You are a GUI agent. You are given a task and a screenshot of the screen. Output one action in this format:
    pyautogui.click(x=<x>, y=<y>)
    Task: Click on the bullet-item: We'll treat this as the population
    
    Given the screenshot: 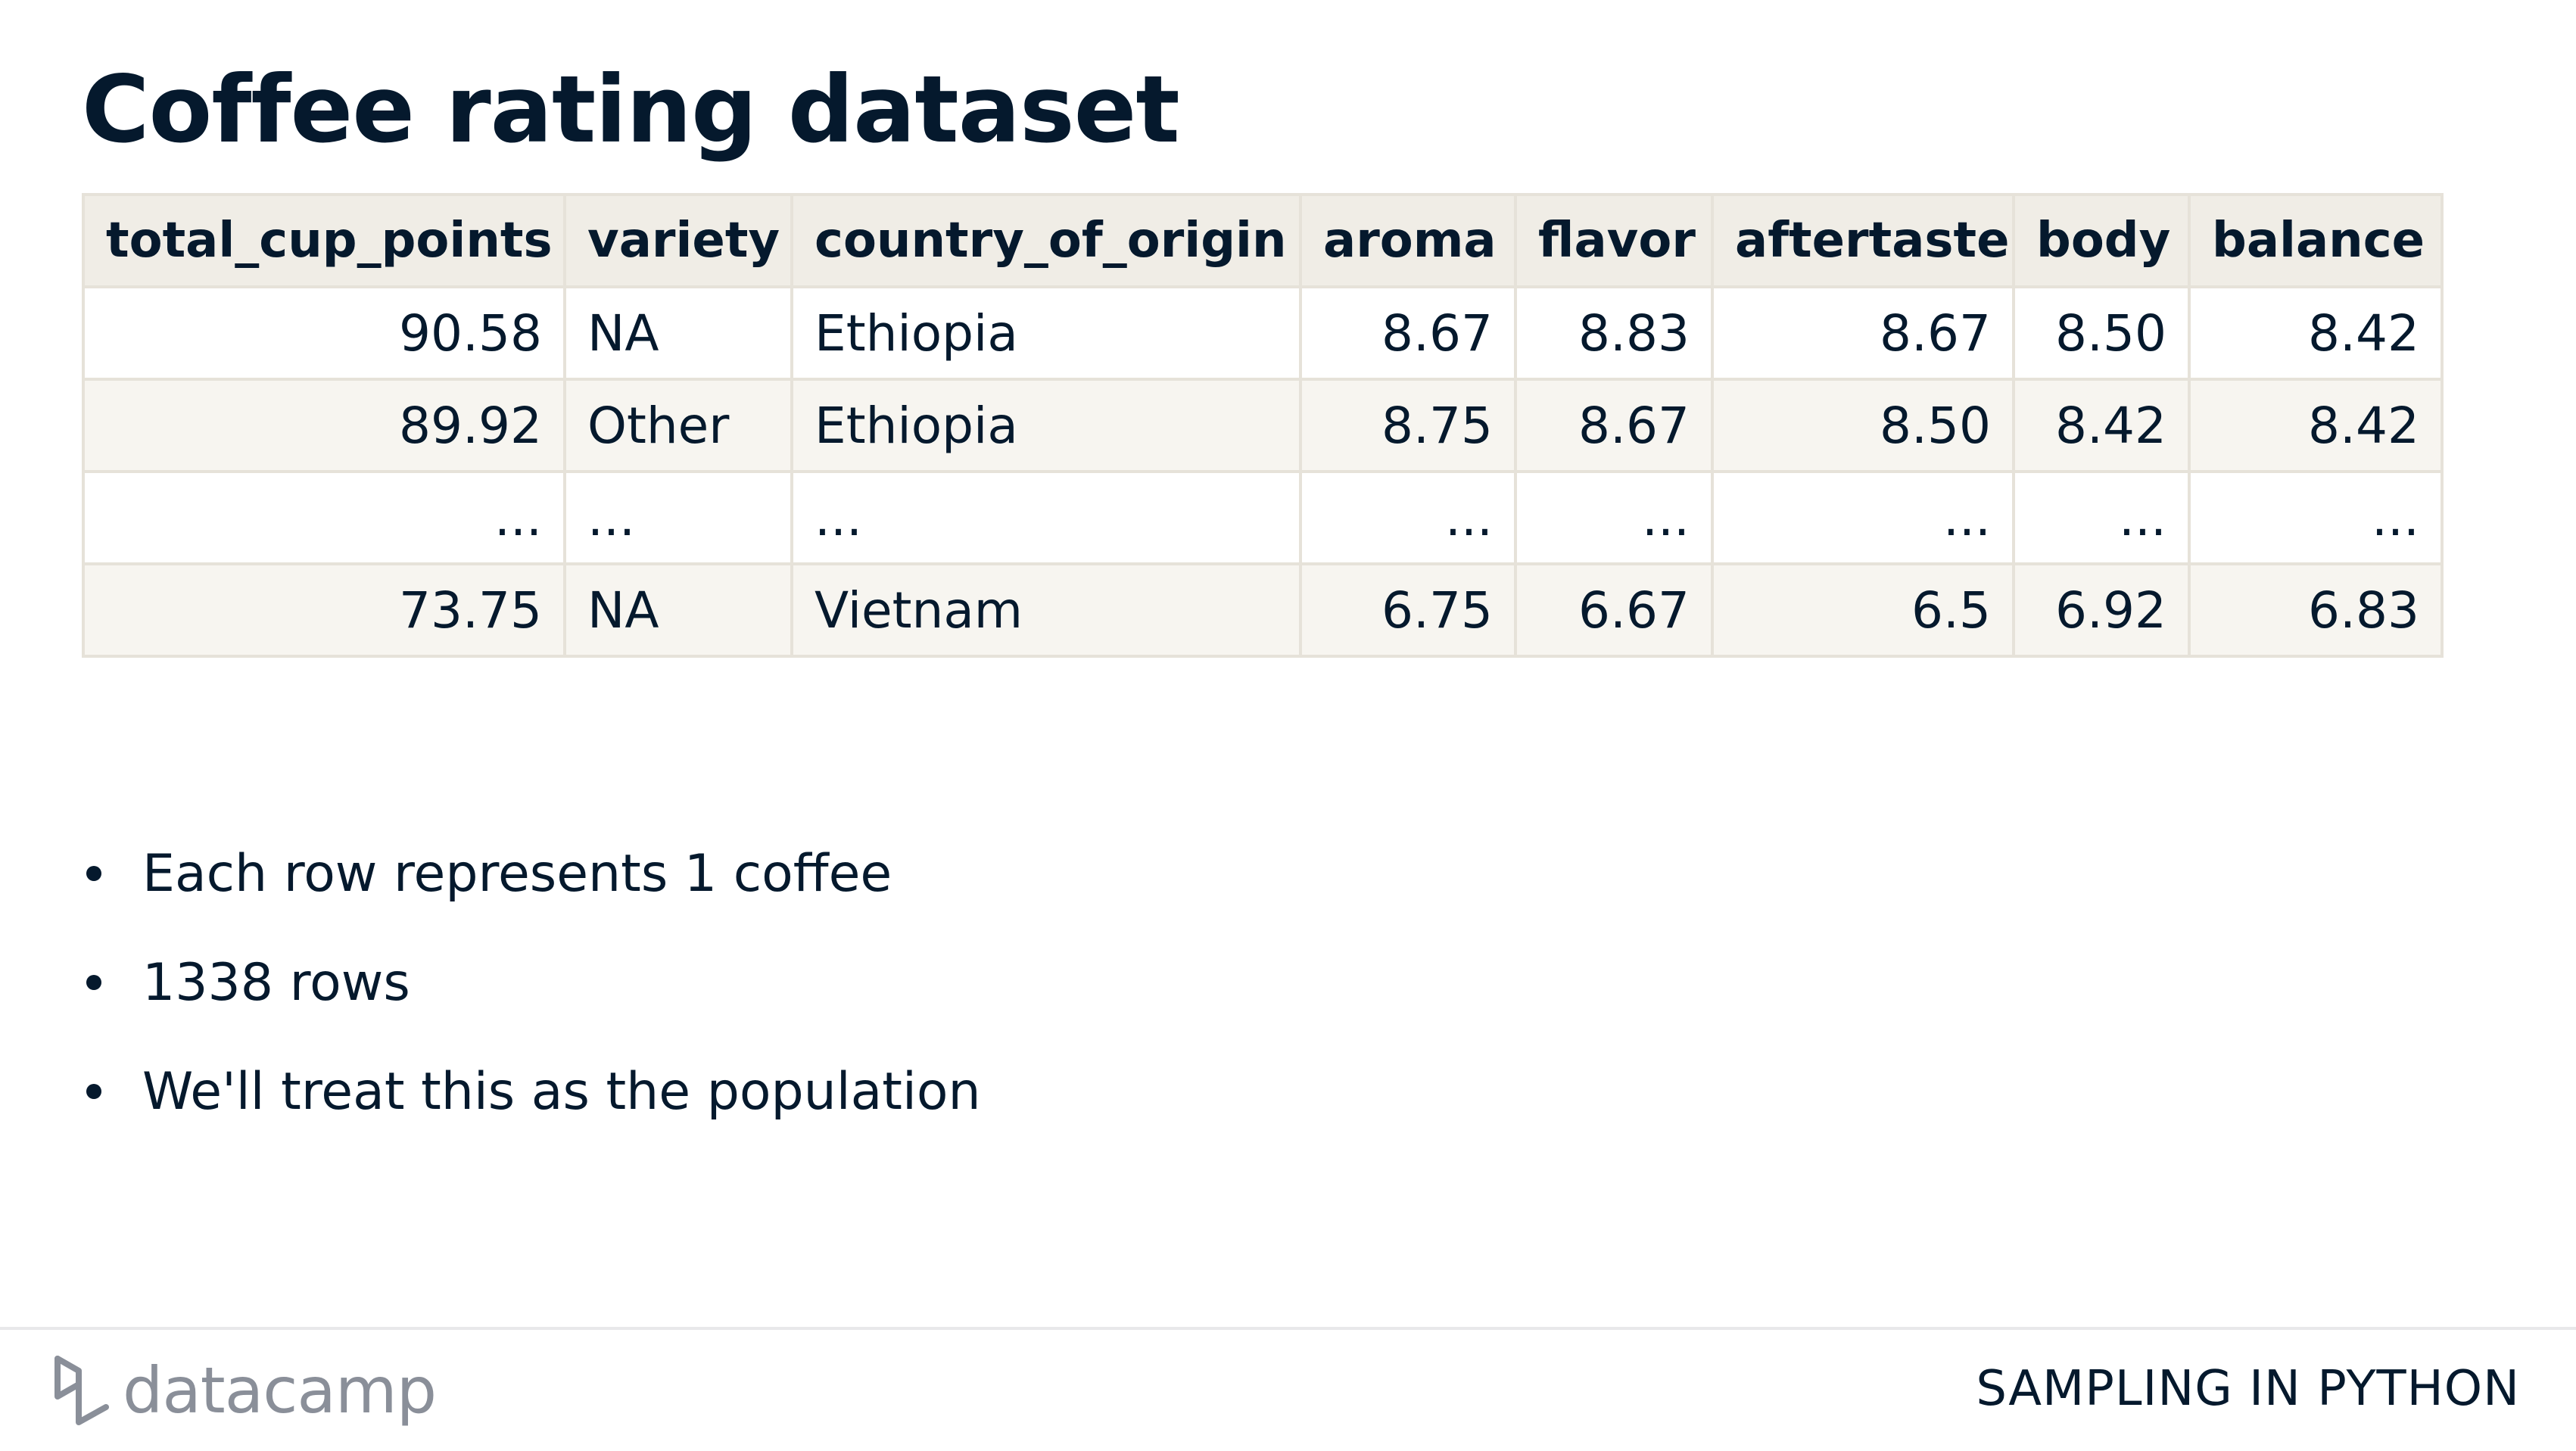 What is the action you would take?
    pyautogui.click(x=531, y=1105)
    